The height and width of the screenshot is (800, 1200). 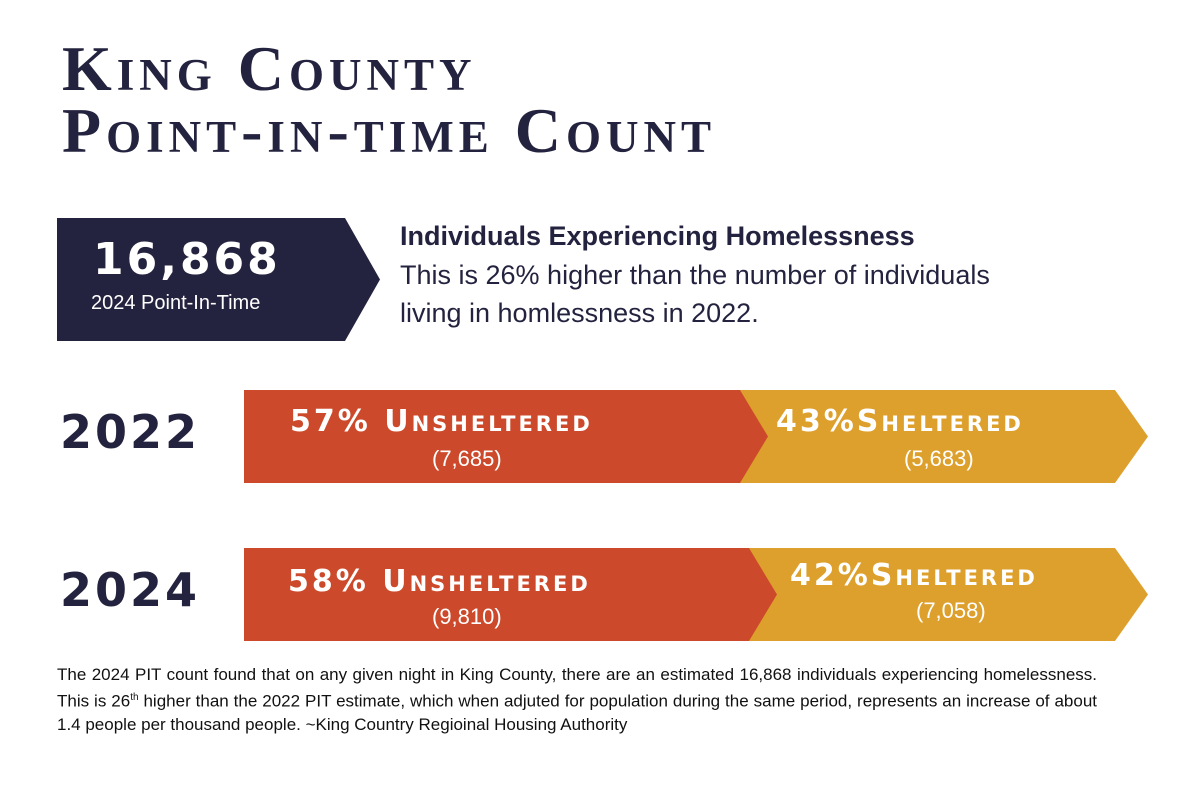 What do you see at coordinates (130, 432) in the screenshot?
I see `year-label-2022: 2022` at bounding box center [130, 432].